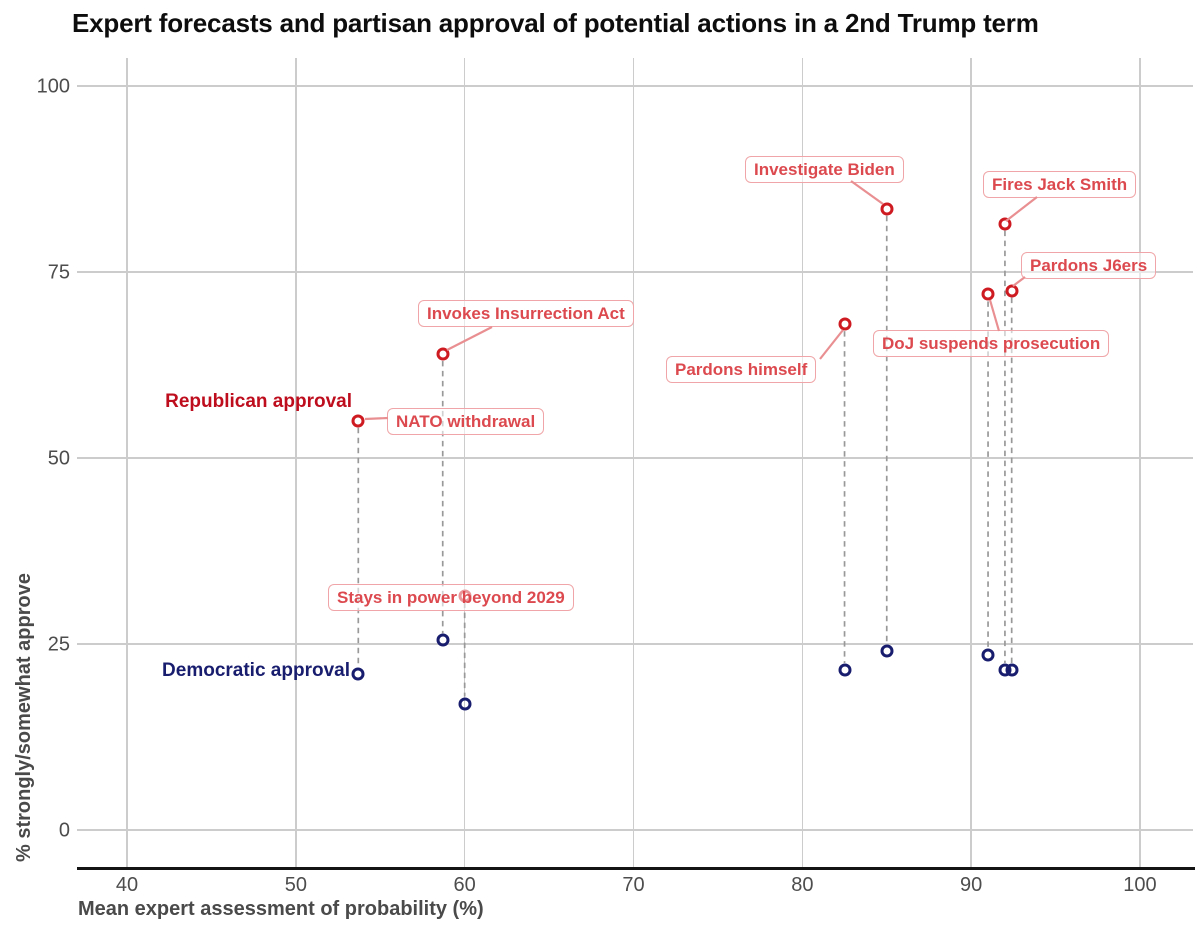  I want to click on x-tick-label: 100, so click(1140, 885).